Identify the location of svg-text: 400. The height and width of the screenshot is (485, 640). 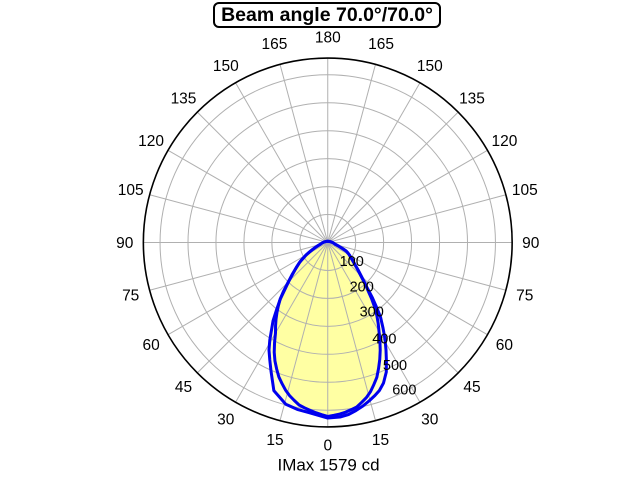
(384, 339).